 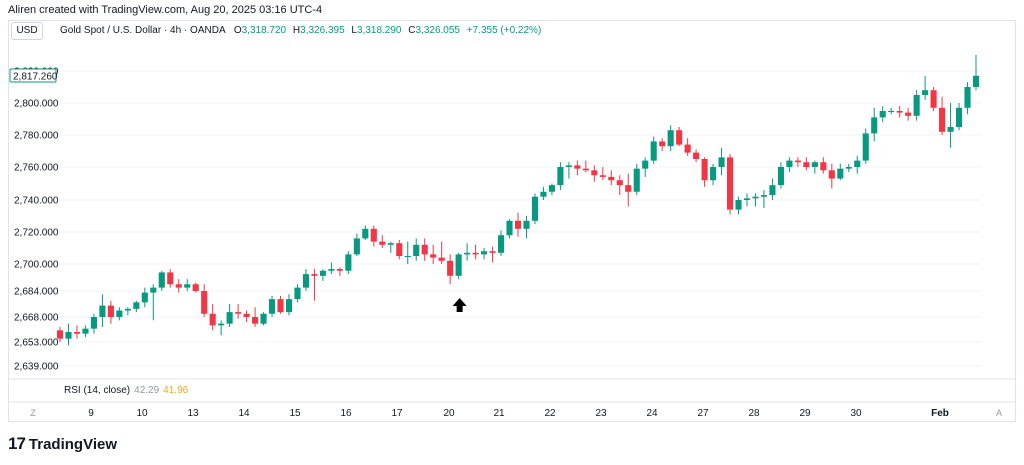 What do you see at coordinates (36, 201) in the screenshot?
I see `y-tick-label: 2,740.000` at bounding box center [36, 201].